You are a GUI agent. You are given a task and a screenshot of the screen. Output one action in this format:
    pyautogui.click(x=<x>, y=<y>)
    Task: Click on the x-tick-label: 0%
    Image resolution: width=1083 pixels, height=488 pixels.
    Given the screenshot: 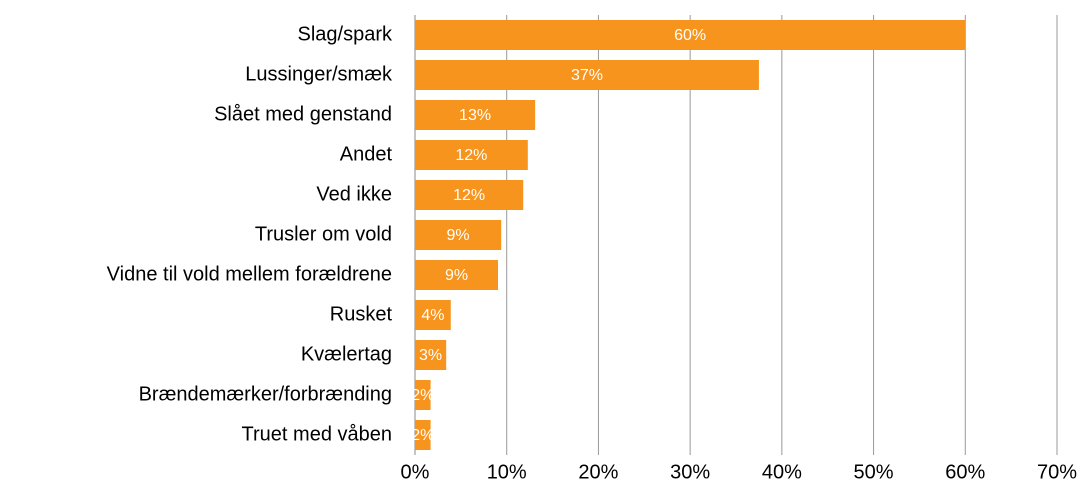 What is the action you would take?
    pyautogui.click(x=415, y=472)
    